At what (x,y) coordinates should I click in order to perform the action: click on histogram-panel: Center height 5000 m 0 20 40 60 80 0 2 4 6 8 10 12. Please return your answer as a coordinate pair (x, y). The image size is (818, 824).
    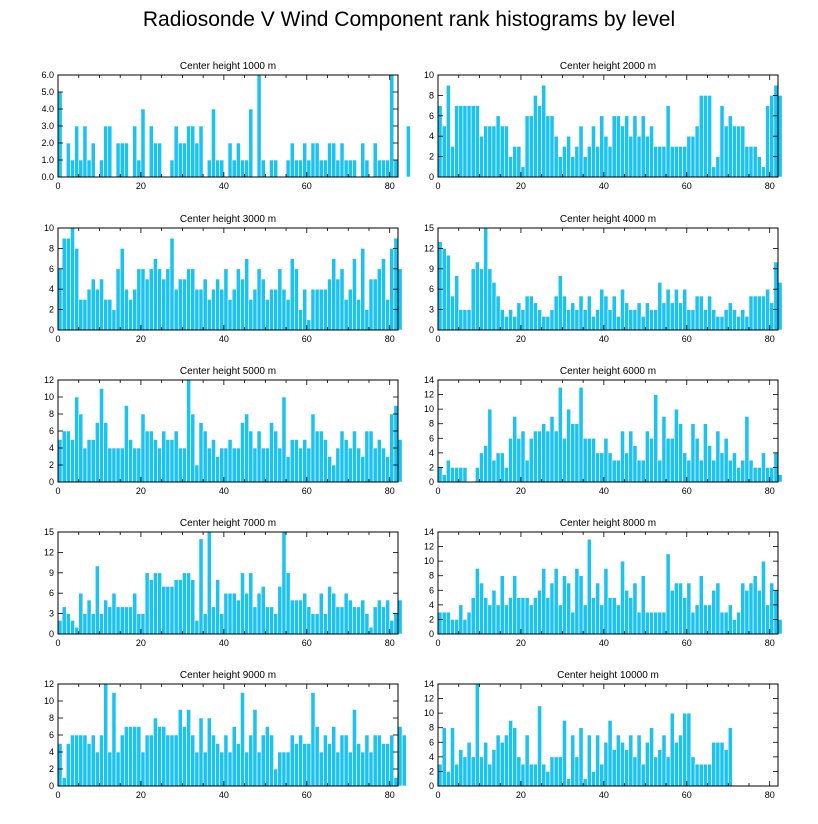
    Looking at the image, I should click on (223, 431).